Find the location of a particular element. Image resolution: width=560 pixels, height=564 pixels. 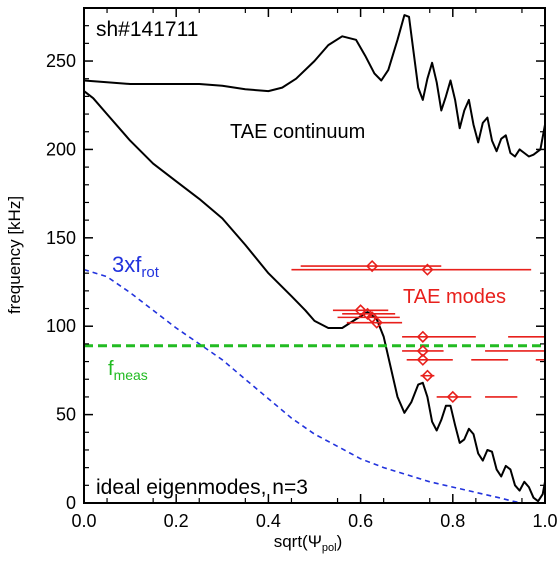

y-tick-label: 250 is located at coordinates (61, 61).